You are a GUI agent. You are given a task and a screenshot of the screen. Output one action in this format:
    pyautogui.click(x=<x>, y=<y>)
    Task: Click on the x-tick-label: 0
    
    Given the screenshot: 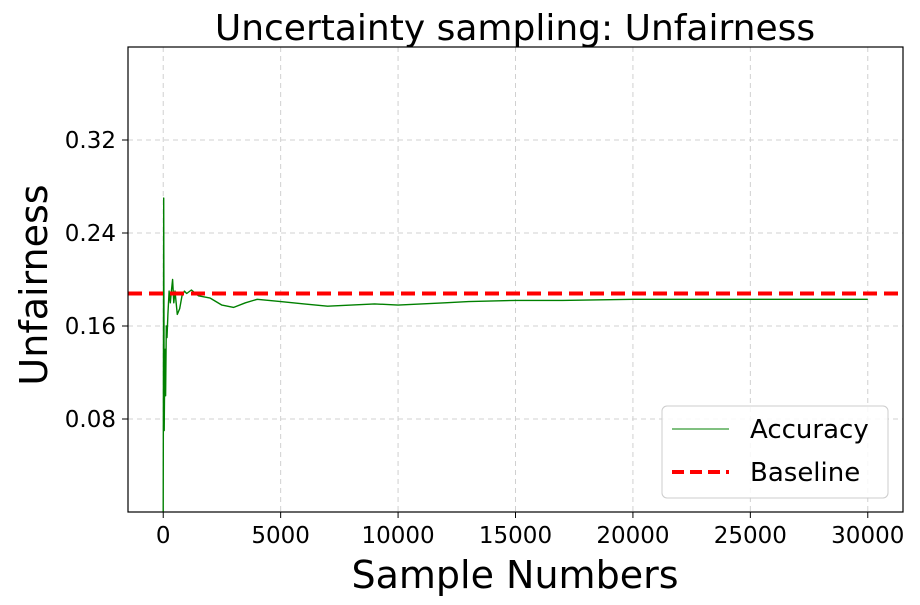 What is the action you would take?
    pyautogui.click(x=163, y=536)
    